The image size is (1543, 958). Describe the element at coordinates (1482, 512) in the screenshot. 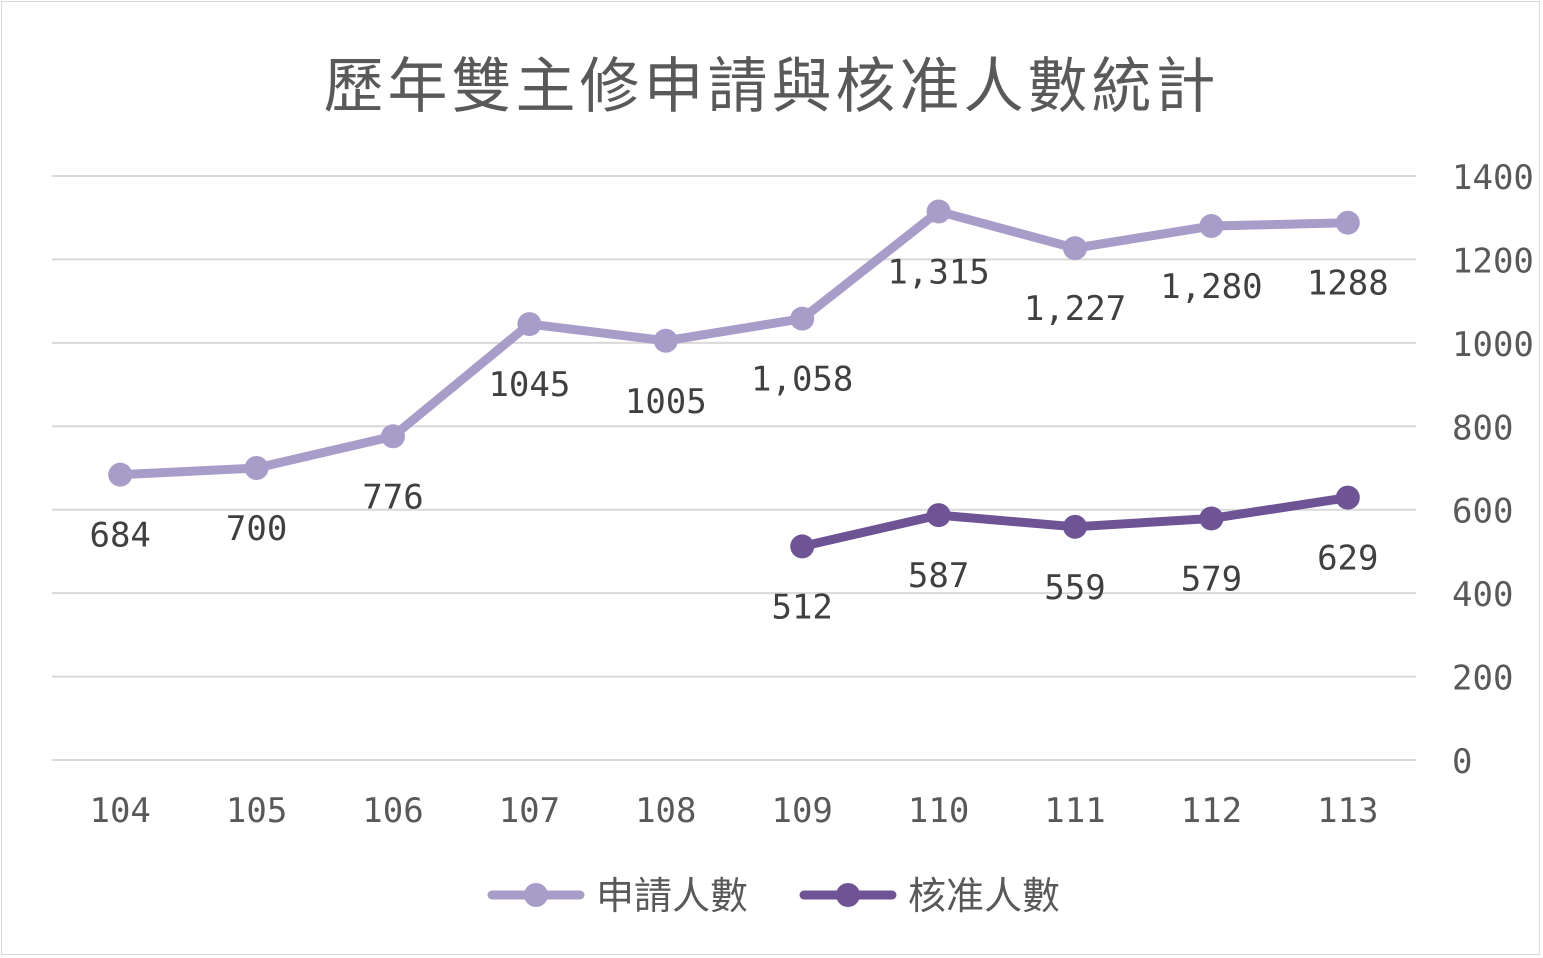

I see `y-tick-label: 600` at that location.